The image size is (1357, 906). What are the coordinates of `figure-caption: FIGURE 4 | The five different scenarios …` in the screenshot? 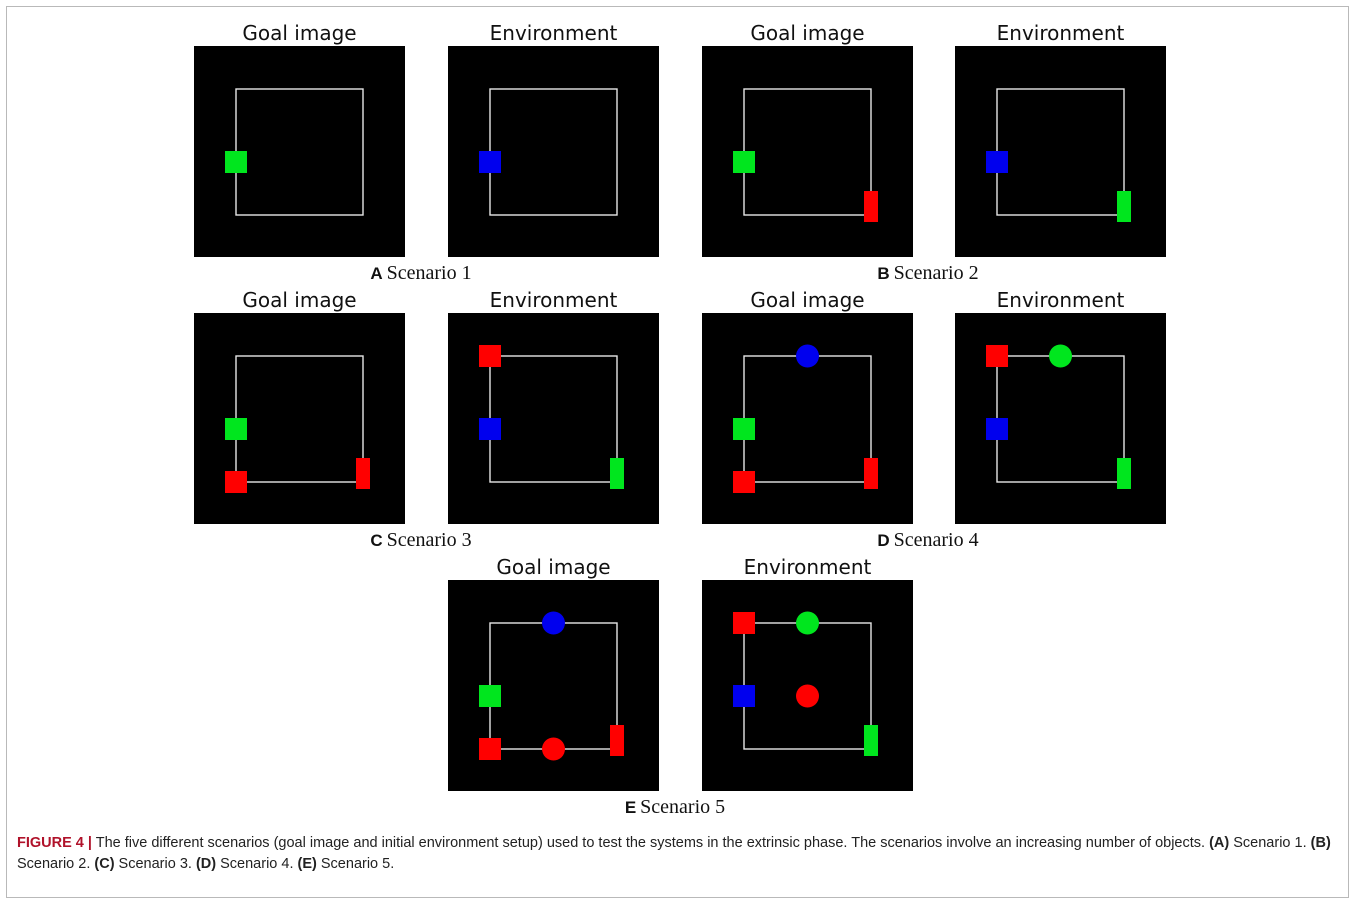 It's located at (676, 854).